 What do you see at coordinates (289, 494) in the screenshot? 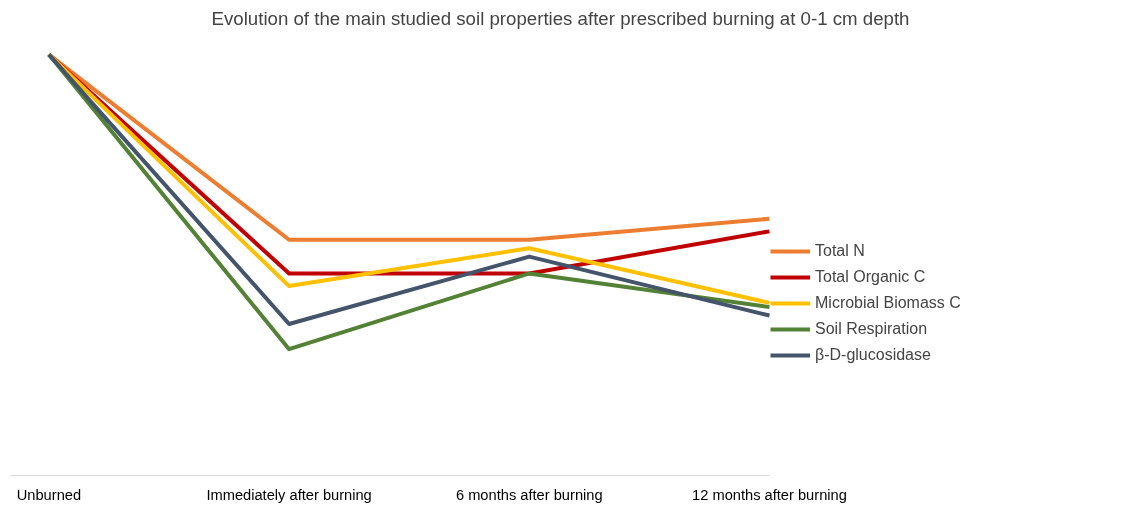
I see `x-tick-label: Immediately after burning` at bounding box center [289, 494].